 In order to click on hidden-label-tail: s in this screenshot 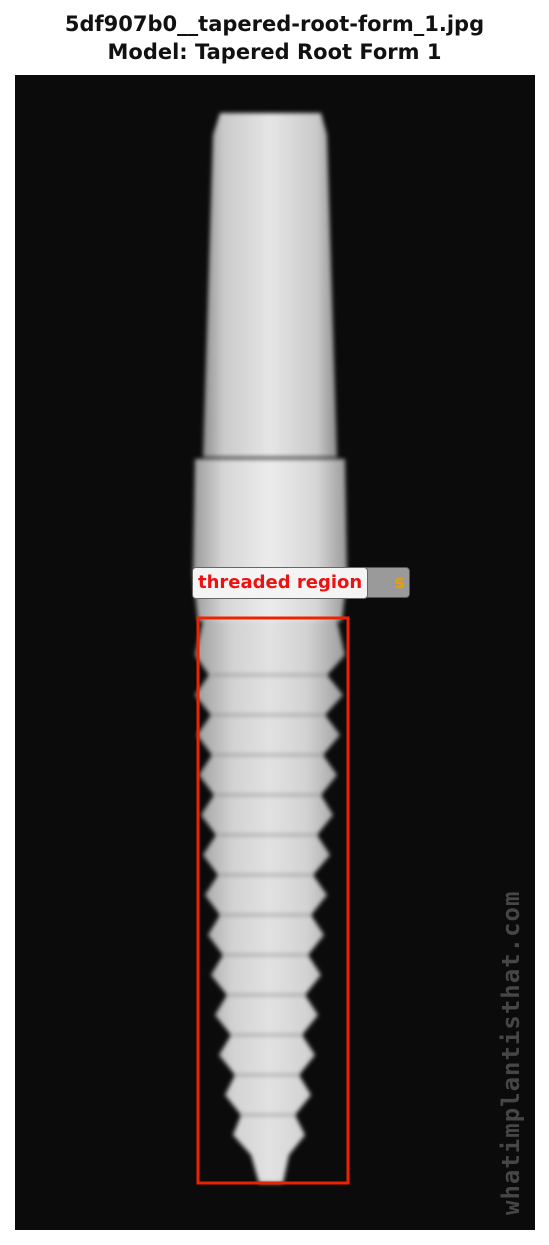, I will do `click(399, 582)`.